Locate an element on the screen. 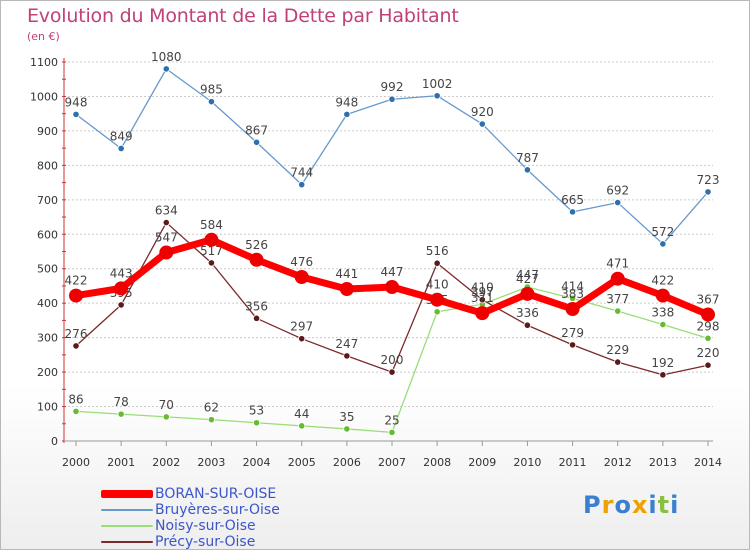 The height and width of the screenshot is (551, 750). x-tick-label: 2011 is located at coordinates (573, 462).